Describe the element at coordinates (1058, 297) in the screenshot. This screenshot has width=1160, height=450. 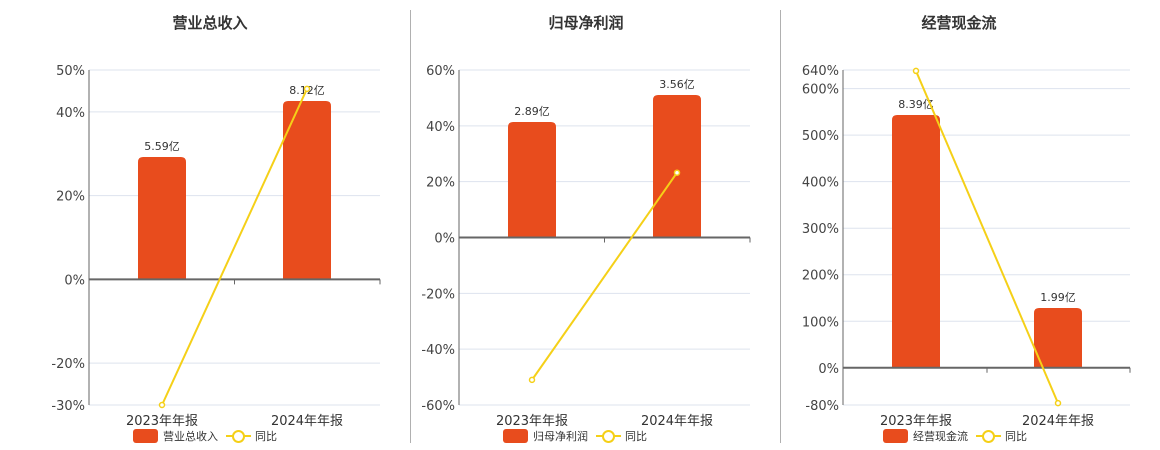
I see `bar-value-label: 1.99亿` at that location.